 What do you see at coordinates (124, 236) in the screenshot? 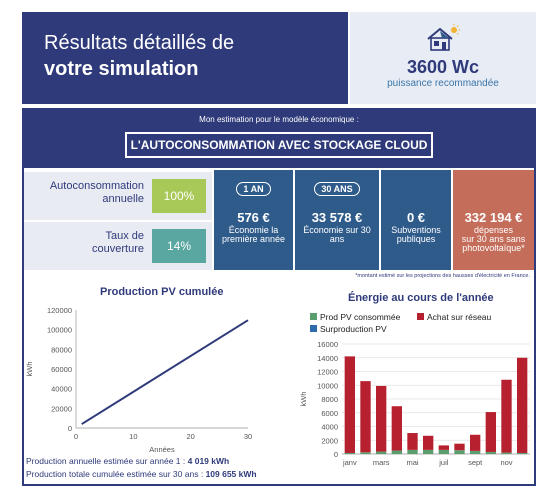
I see `metric-label-line1: Taux de` at bounding box center [124, 236].